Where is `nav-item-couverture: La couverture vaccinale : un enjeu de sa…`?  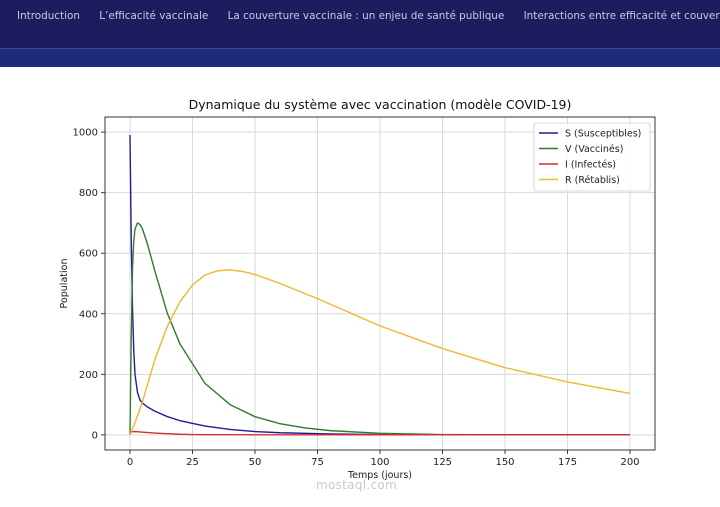 nav-item-couverture: La couverture vaccinale : un enjeu de sa… is located at coordinates (366, 16).